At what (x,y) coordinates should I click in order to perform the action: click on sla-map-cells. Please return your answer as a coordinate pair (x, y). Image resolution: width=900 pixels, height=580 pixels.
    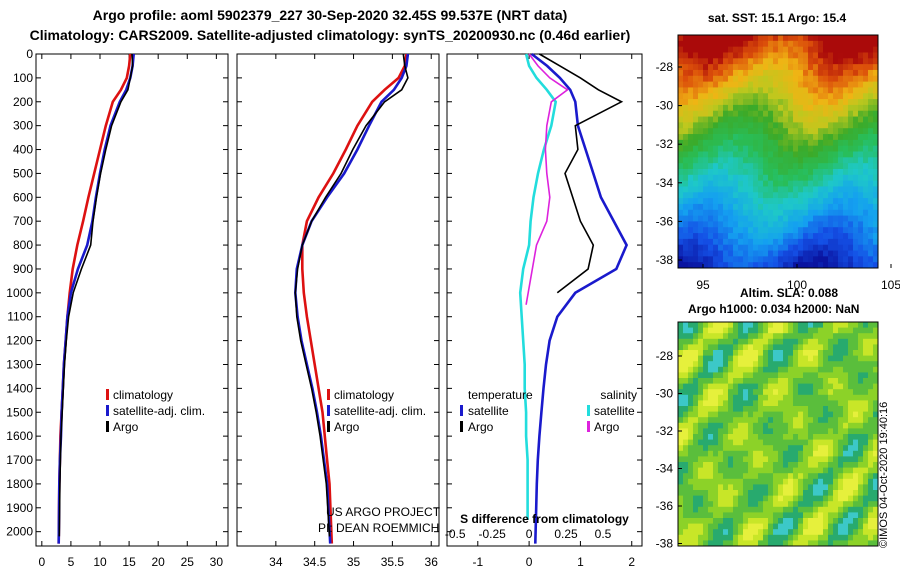
    Looking at the image, I should click on (778, 434).